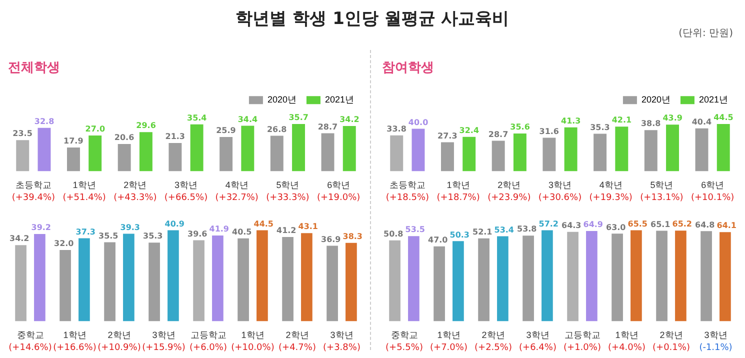 The image size is (745, 358). I want to click on data-label: 20.6, so click(124, 137).